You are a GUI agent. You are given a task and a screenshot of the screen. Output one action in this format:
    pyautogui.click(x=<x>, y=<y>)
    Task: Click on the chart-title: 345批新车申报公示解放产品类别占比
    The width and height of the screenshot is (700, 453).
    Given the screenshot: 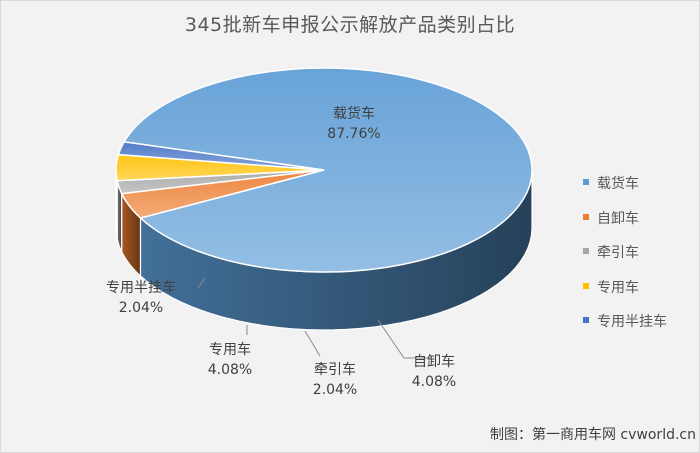 What is the action you would take?
    pyautogui.click(x=350, y=25)
    